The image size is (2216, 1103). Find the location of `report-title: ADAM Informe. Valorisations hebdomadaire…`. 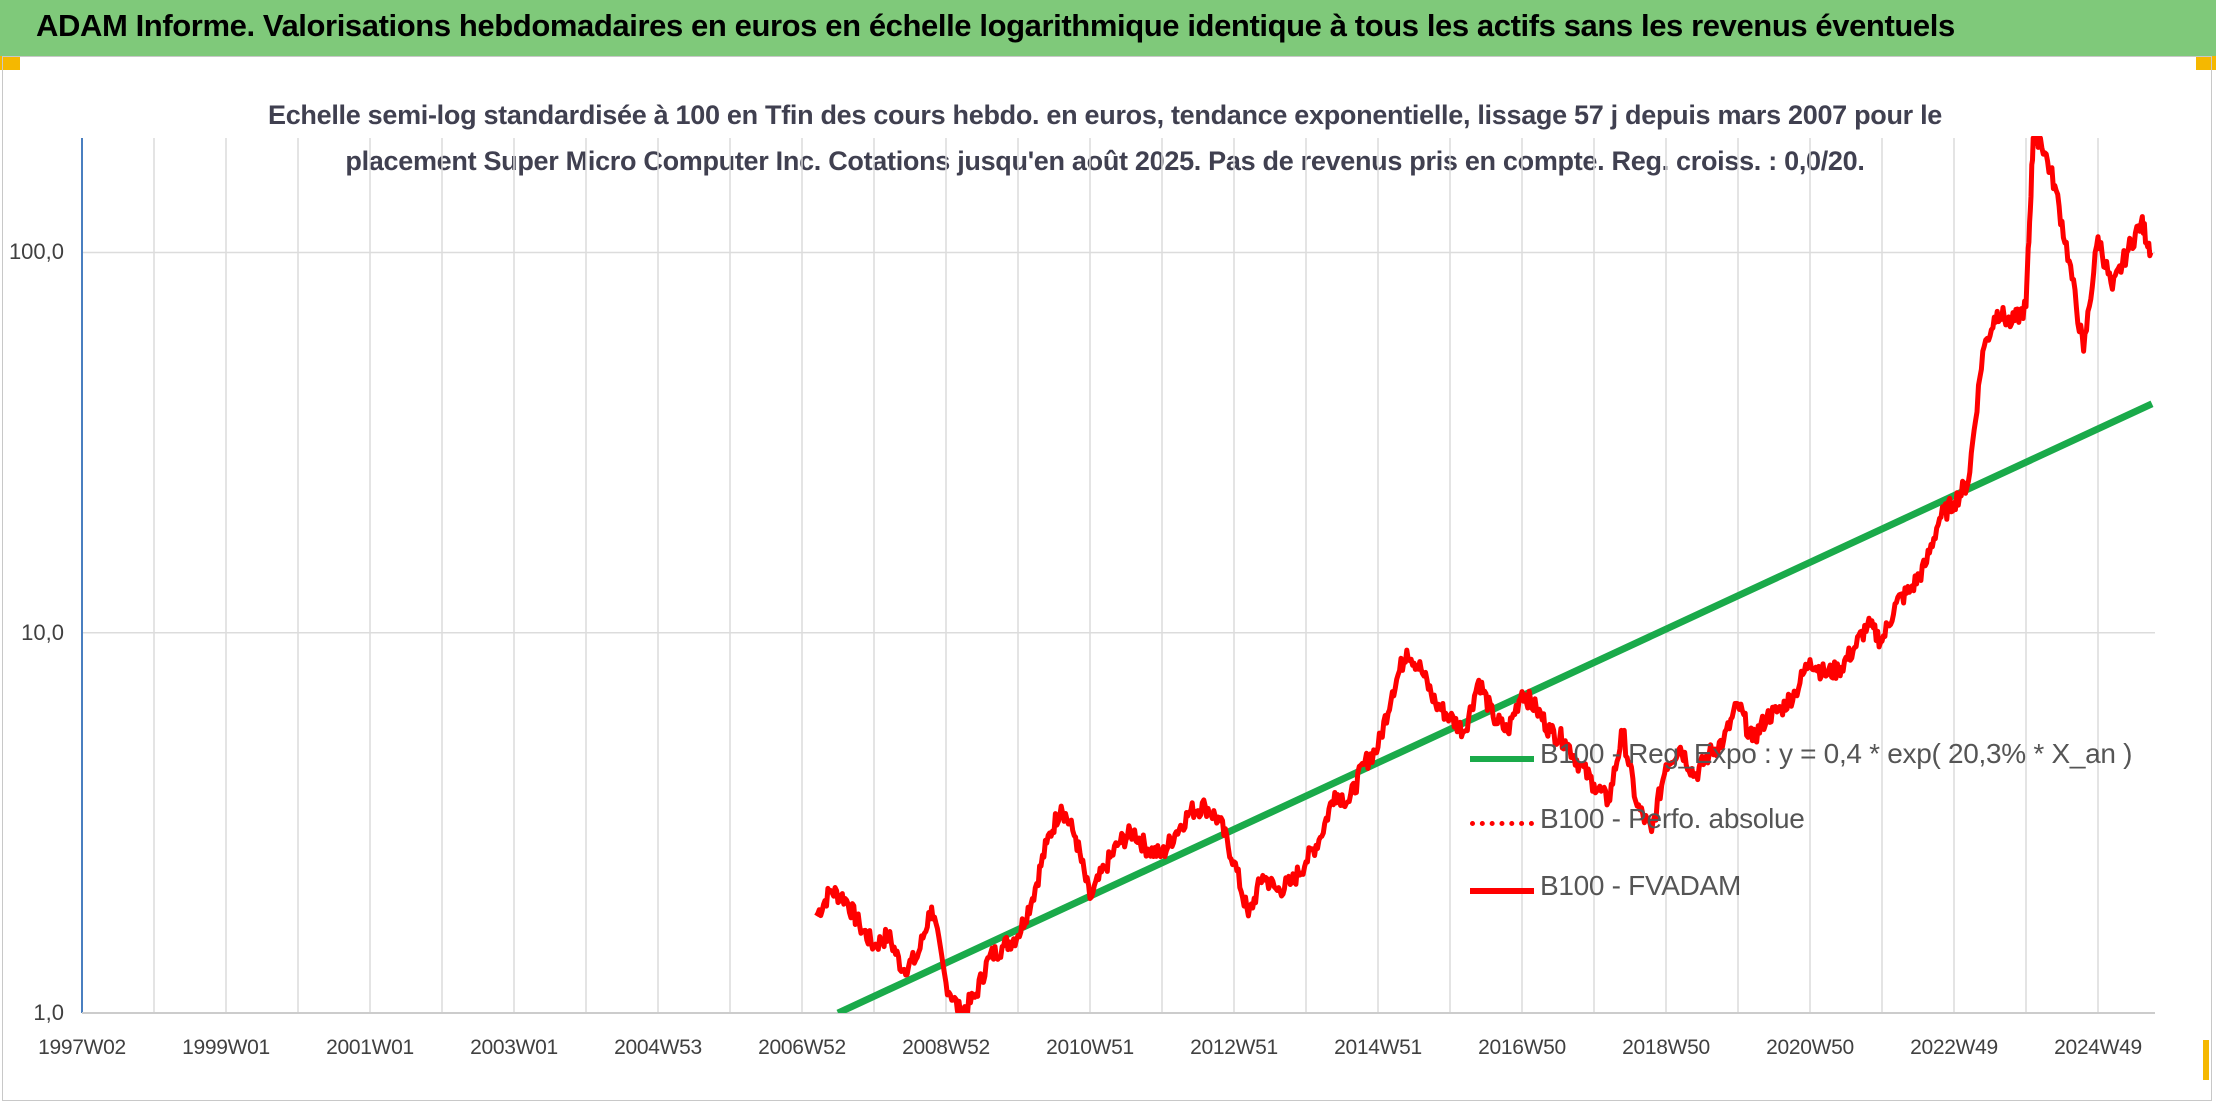

report-title: ADAM Informe. Valorisations hebdomadaire… is located at coordinates (995, 25).